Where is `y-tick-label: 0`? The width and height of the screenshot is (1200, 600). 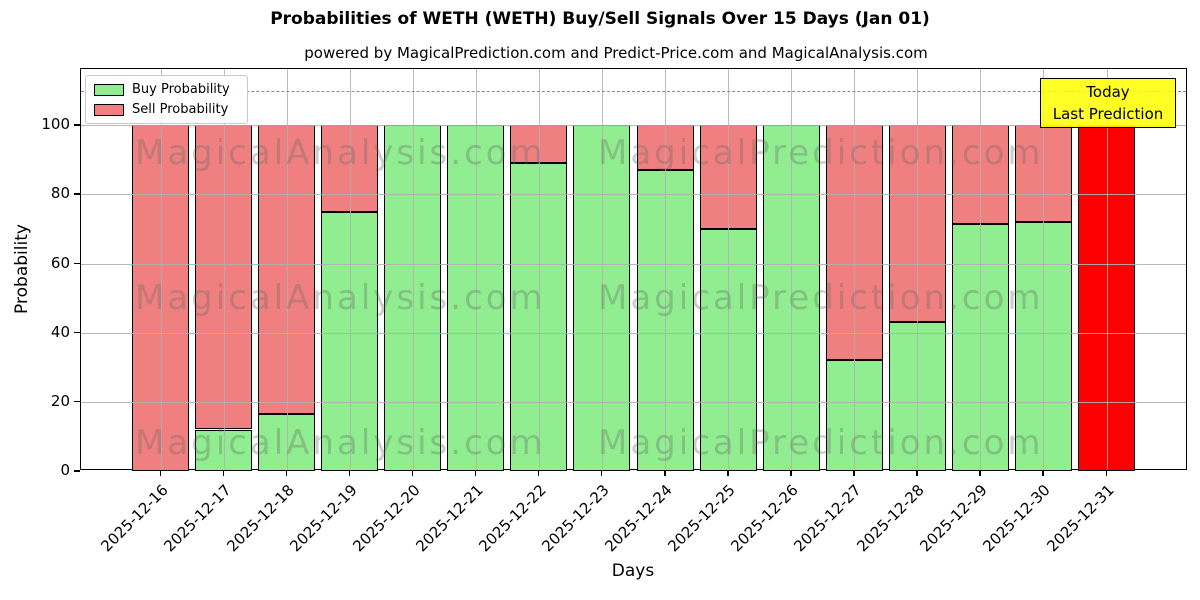 y-tick-label: 0 is located at coordinates (65, 470).